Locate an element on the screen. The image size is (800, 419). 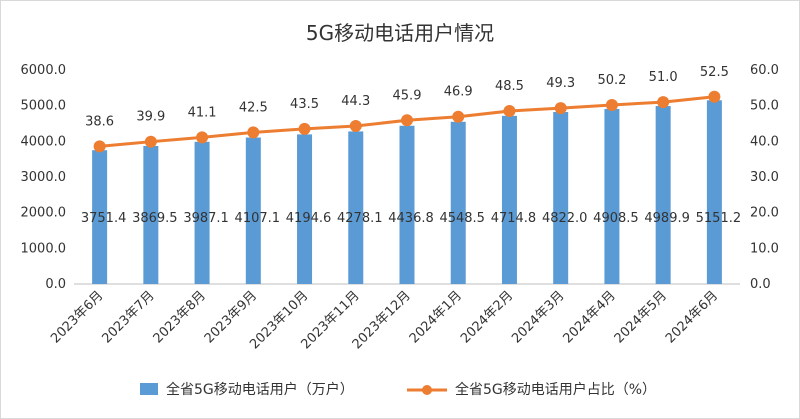
y-left-tick-label: 4000.0 is located at coordinates (44, 141).